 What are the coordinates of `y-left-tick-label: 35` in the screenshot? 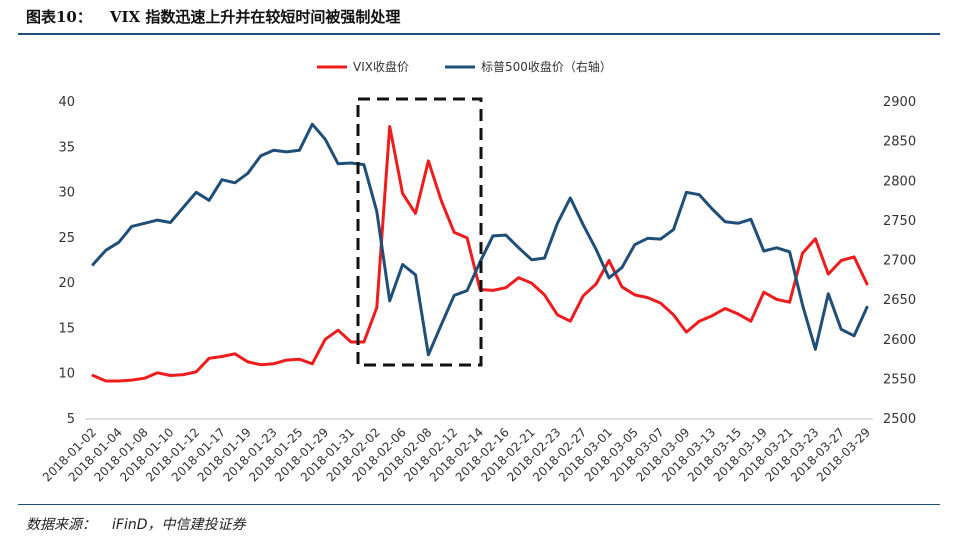 It's located at (66, 147).